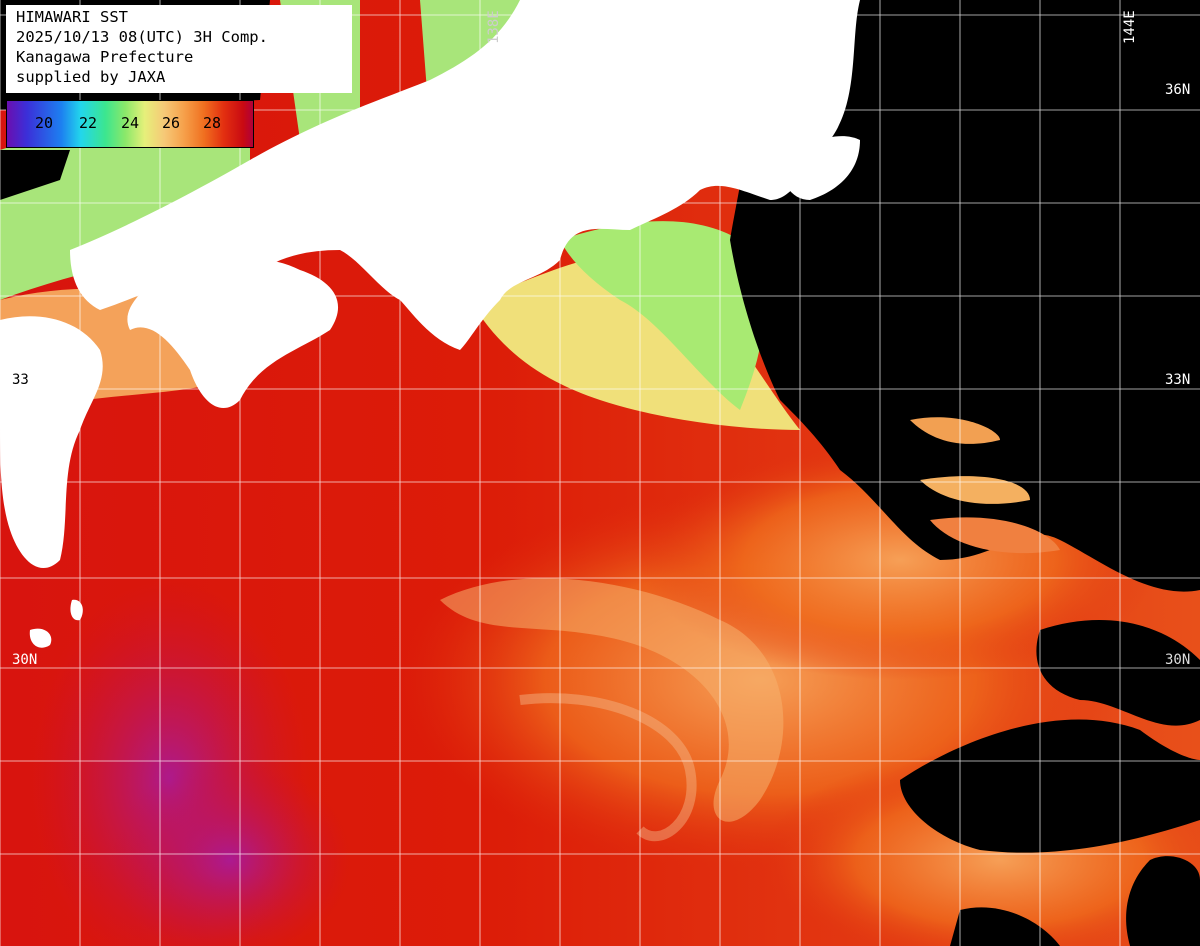 The width and height of the screenshot is (1200, 946). Describe the element at coordinates (1178, 660) in the screenshot. I see `lat-label-30n-right: 30N` at that location.